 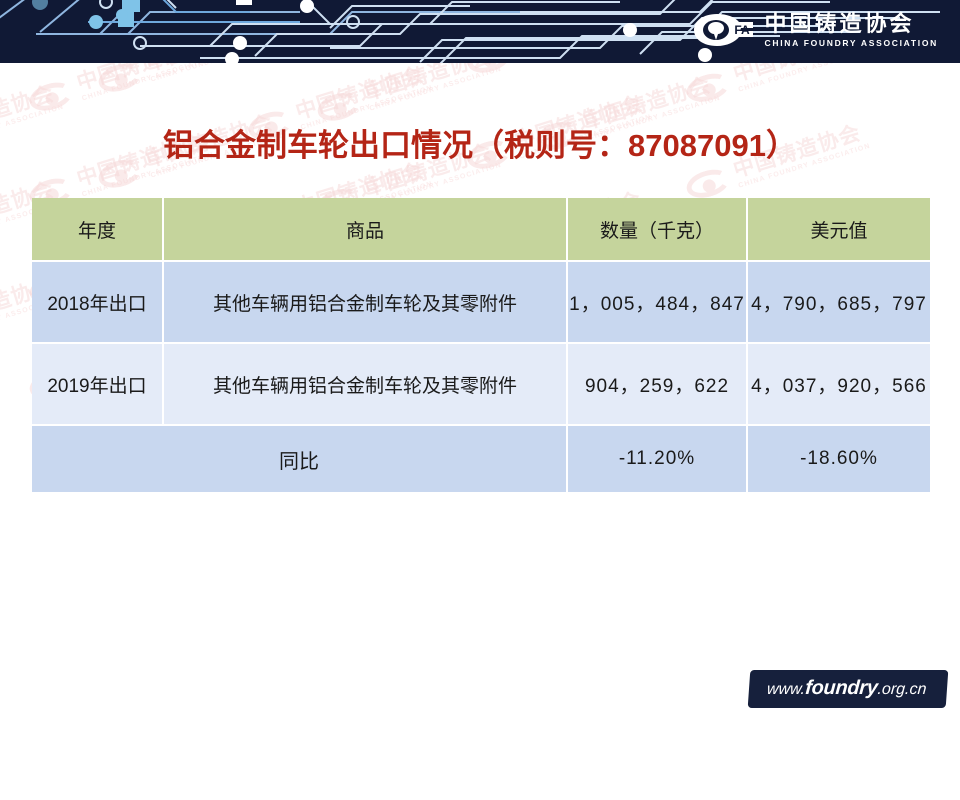 I want to click on watermark-text-en: CHINA FOUNDRY ASSOCIATION, so click(x=435, y=89).